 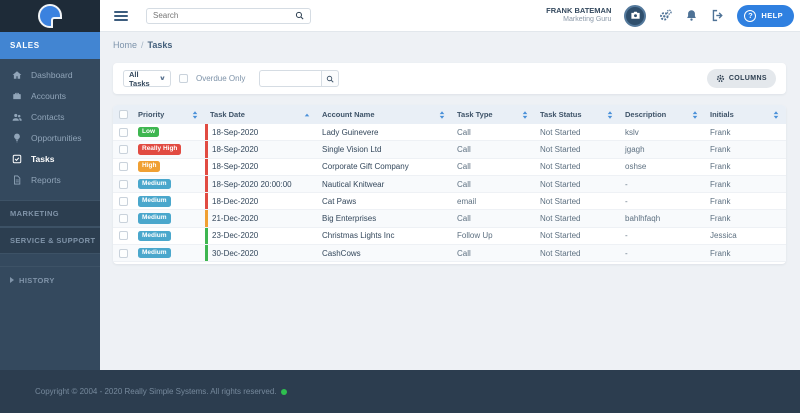 I want to click on table-search-input, so click(x=290, y=78).